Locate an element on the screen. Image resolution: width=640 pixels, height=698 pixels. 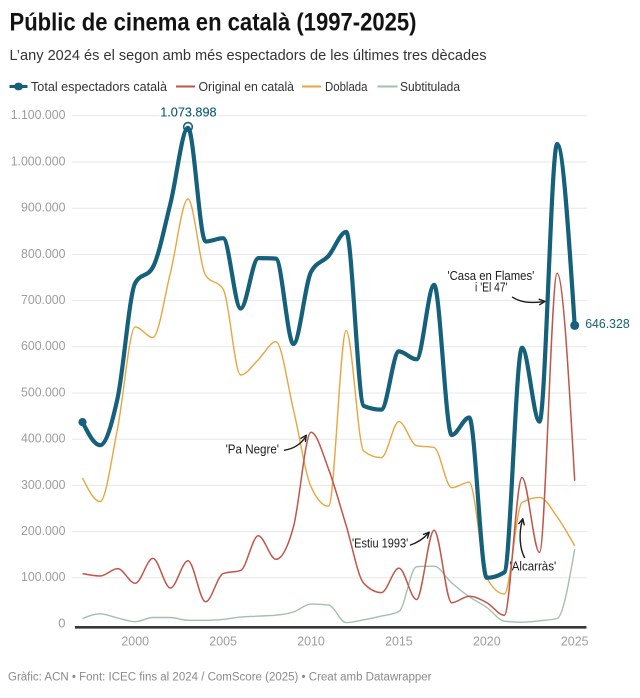
svg-text: 'Casa en Flames' is located at coordinates (490, 276).